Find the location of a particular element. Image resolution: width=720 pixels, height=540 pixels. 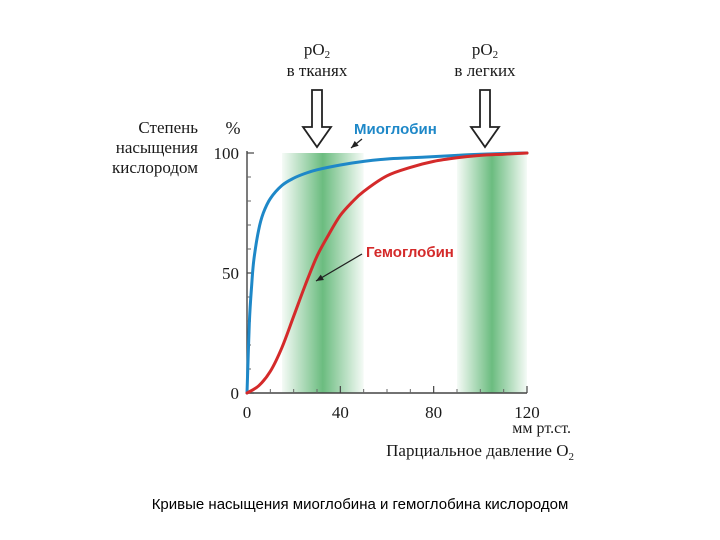

arrow-label-location: в легких is located at coordinates (485, 70).